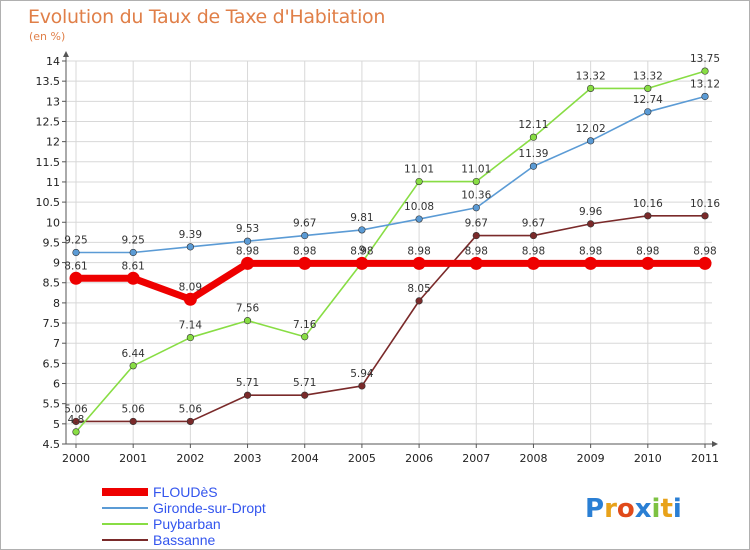 This screenshot has width=750, height=550. I want to click on data-label: 7.14, so click(191, 326).